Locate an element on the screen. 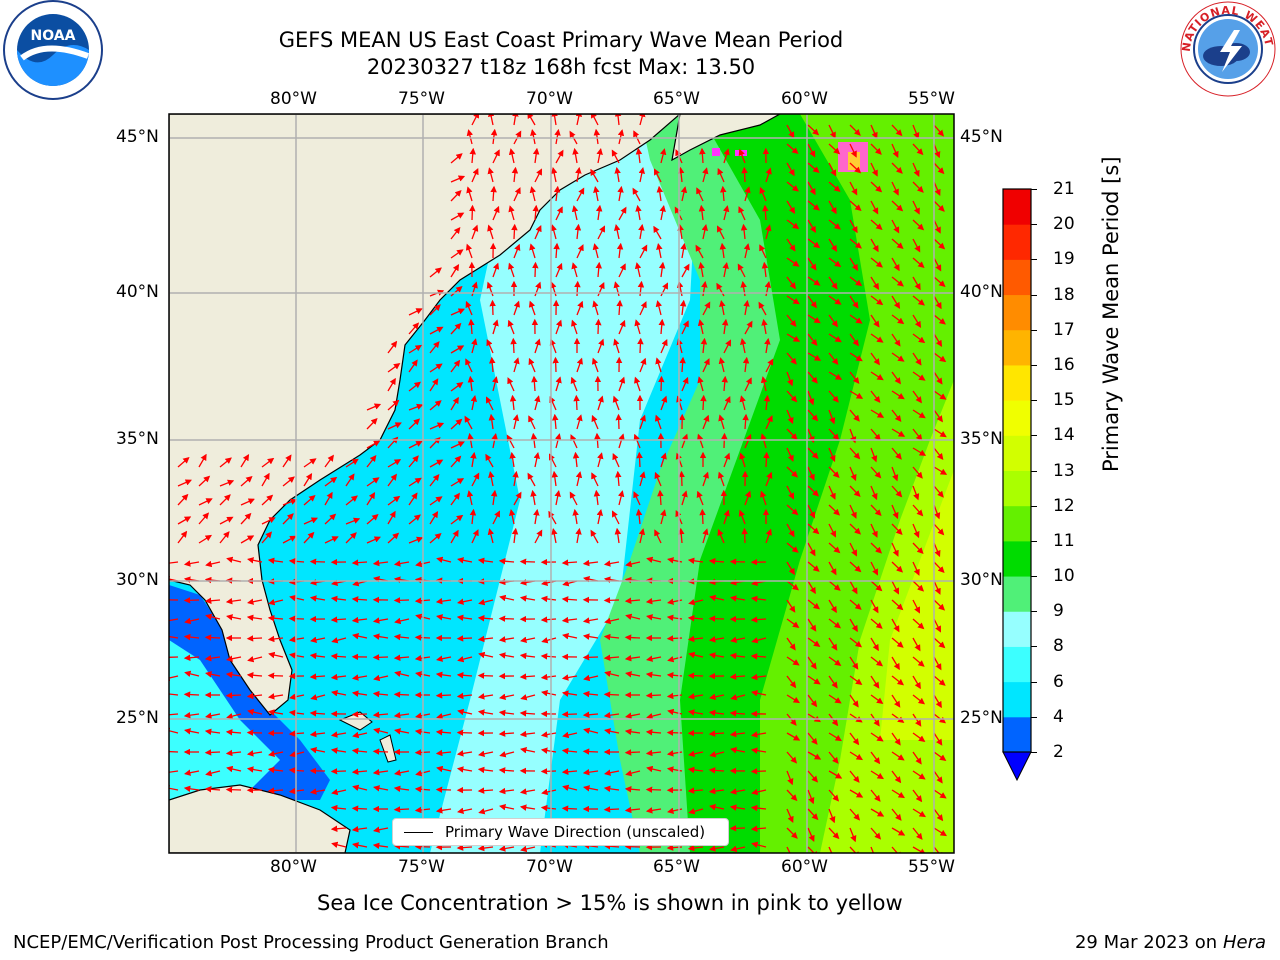  map-legend: Primary Wave Direction (unscaled) is located at coordinates (560, 832).